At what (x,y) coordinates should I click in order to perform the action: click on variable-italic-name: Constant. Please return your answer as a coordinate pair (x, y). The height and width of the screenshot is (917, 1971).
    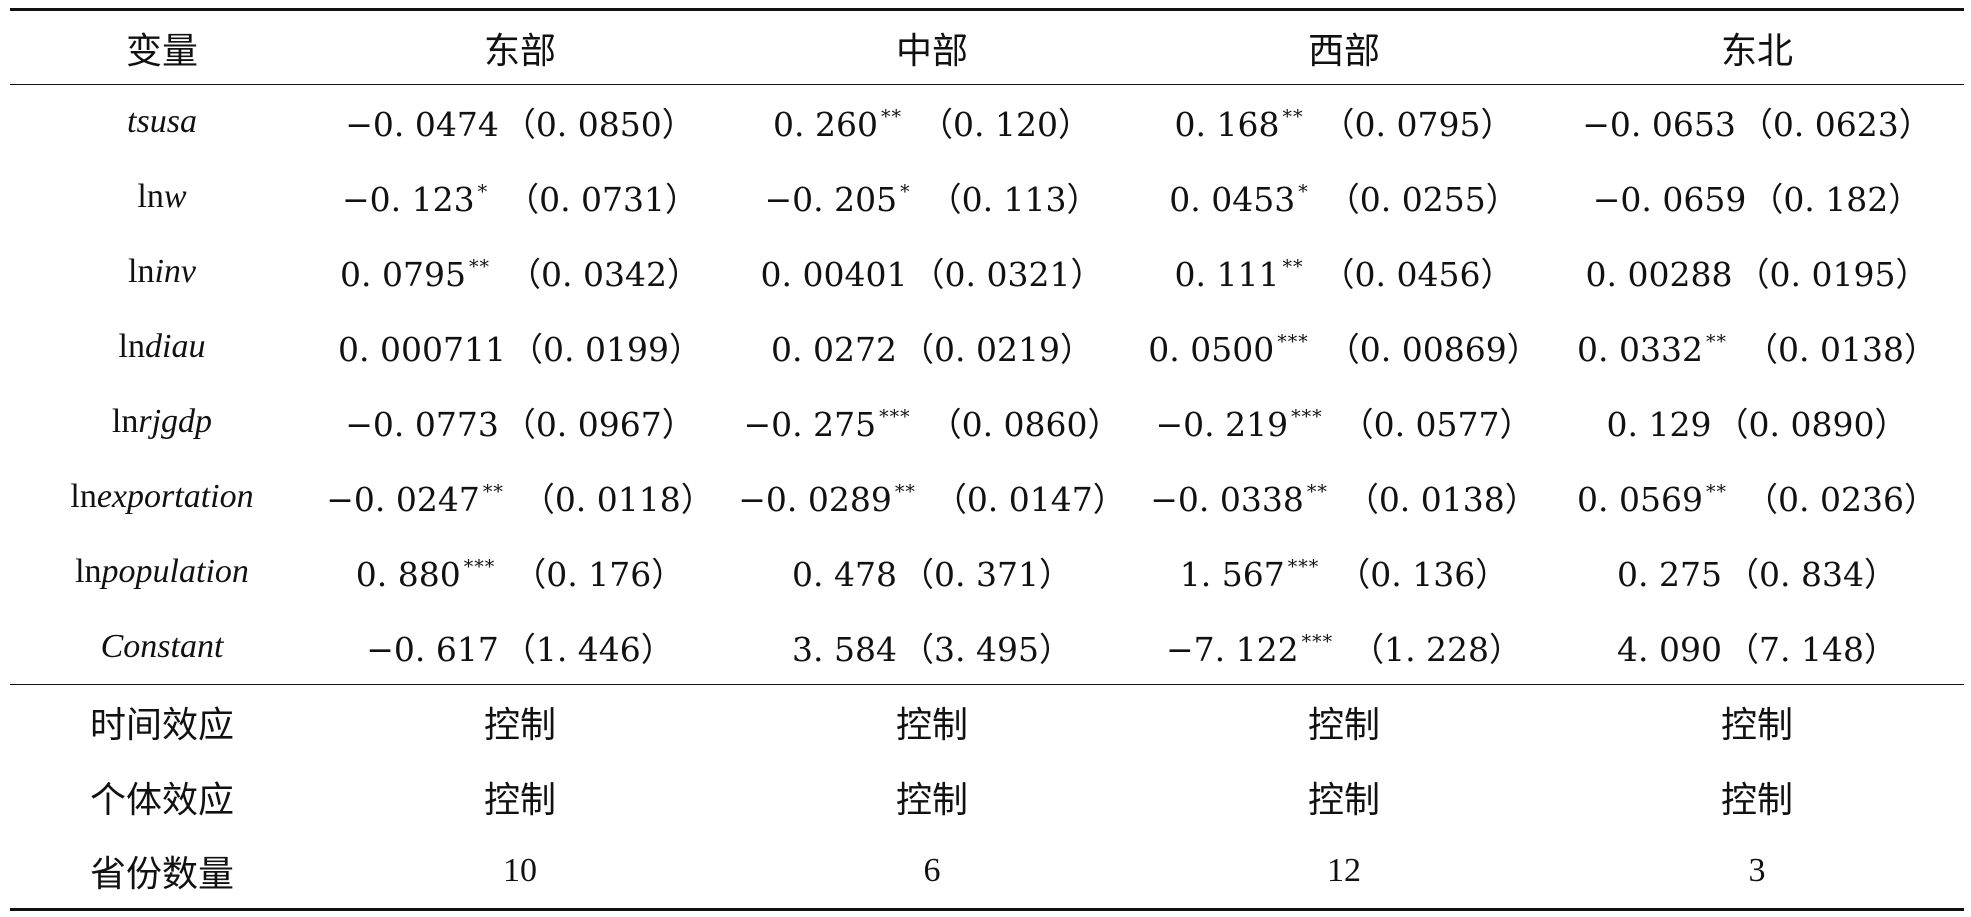
    Looking at the image, I should click on (162, 646).